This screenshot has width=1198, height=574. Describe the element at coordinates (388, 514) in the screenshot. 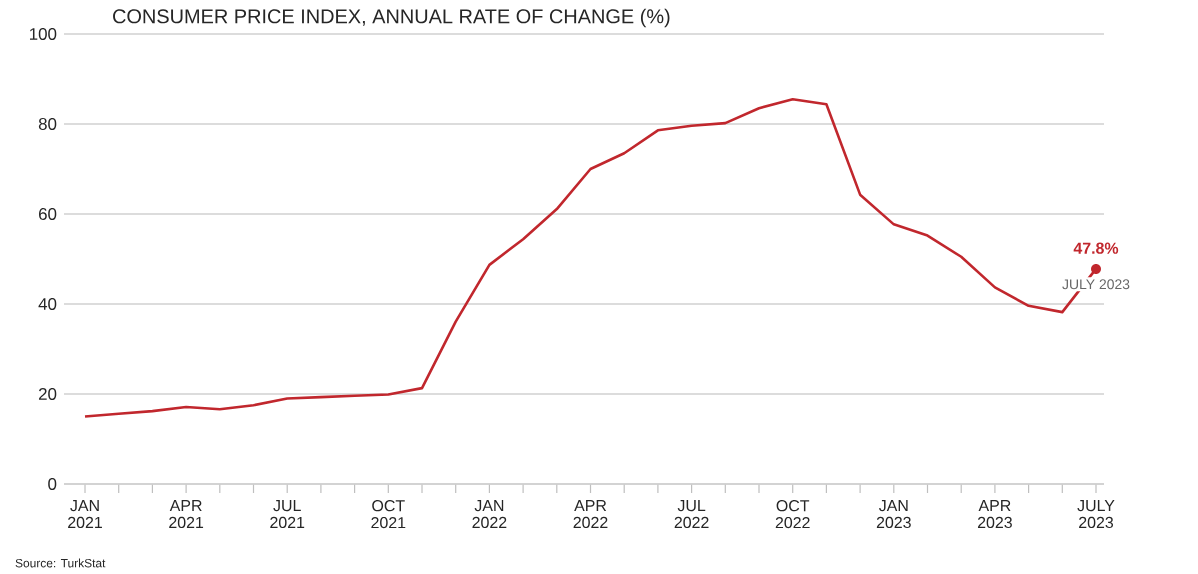

I see `x-tick-label: OCT 2021` at that location.